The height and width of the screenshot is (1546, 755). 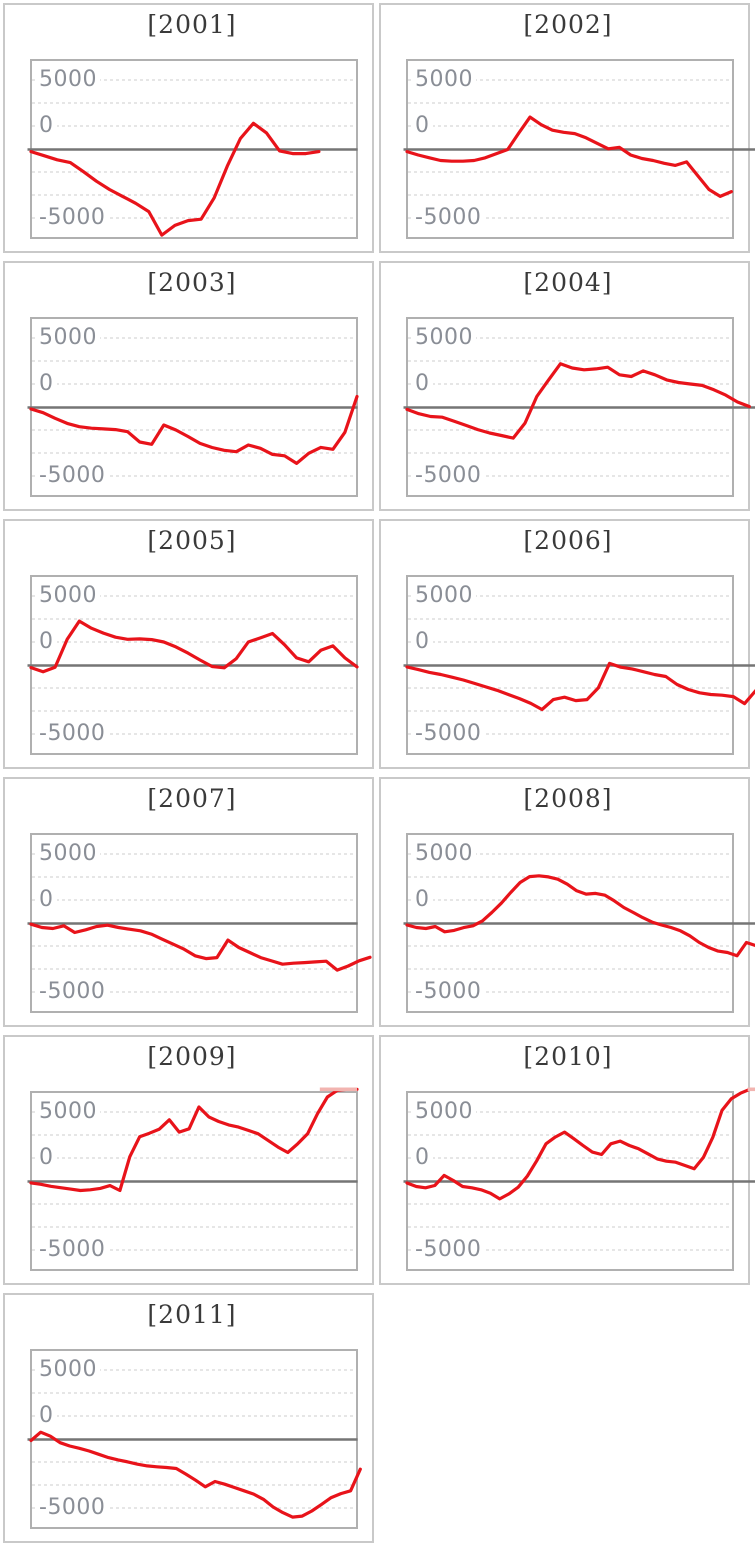 I want to click on chart-title: [2001], so click(x=192, y=24).